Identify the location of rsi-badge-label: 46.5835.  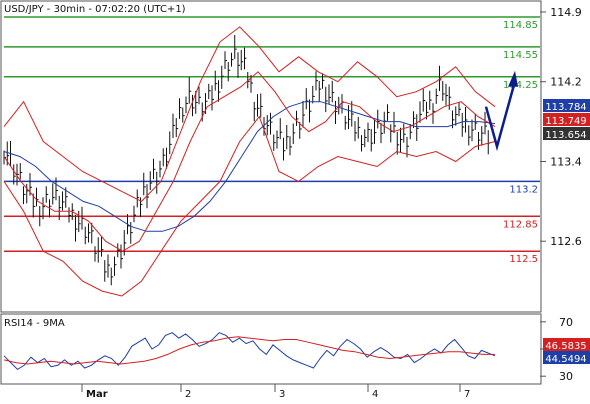
(565, 346).